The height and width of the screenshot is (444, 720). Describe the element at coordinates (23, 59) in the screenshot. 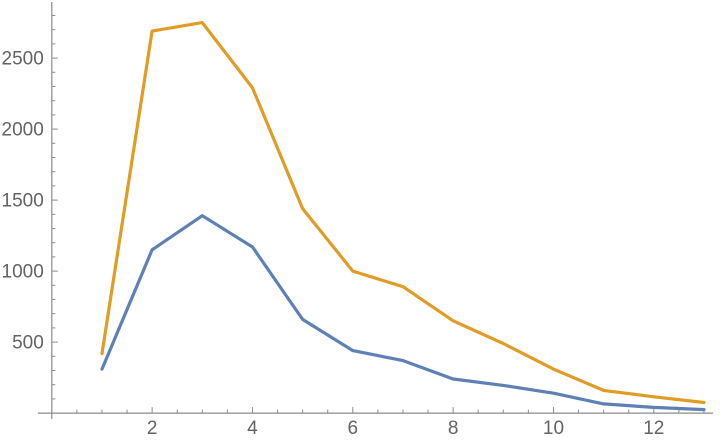

I see `y-tick-label: 2500` at that location.